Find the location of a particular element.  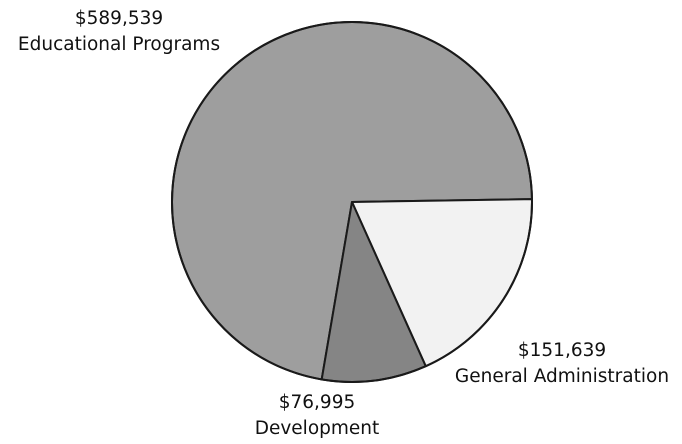

value-label-educational-programs: $589,539 is located at coordinates (119, 18).